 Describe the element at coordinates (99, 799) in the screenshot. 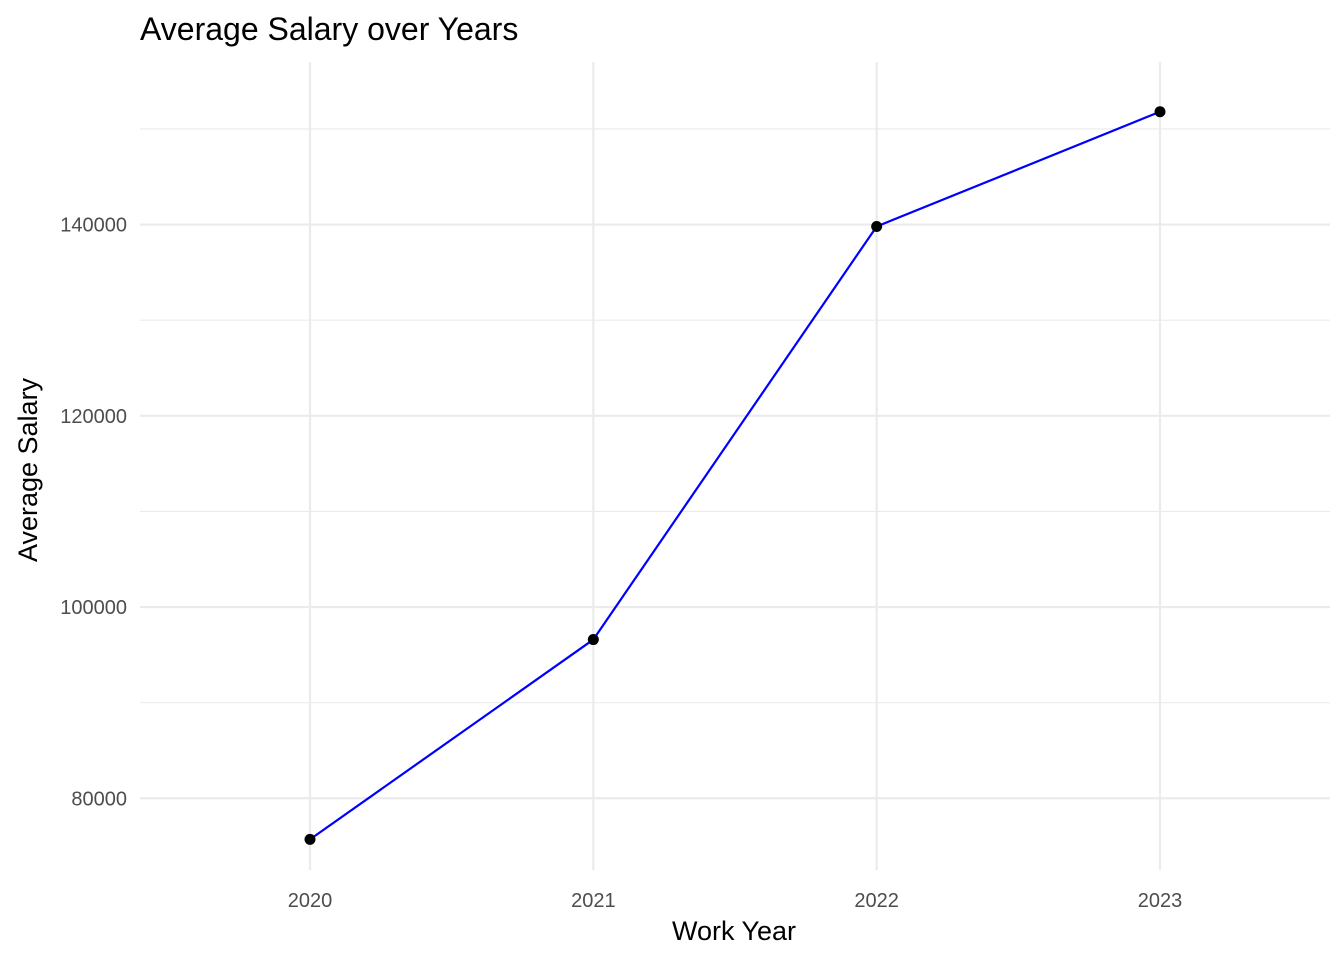

I see `y-tick-label: 80000` at that location.